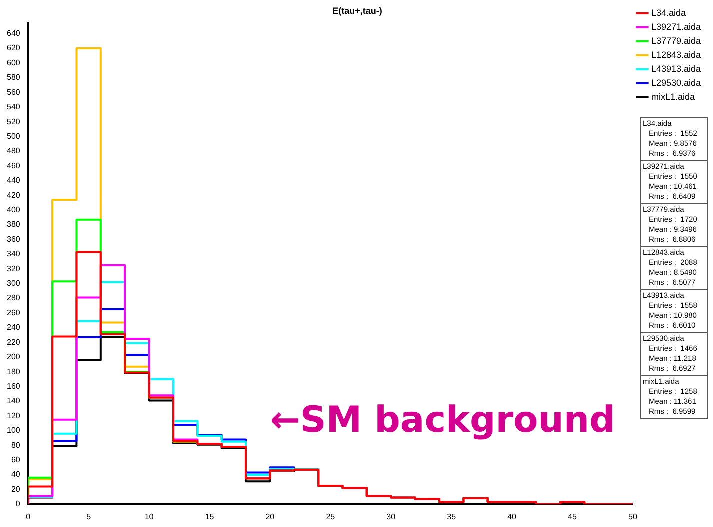  Describe the element at coordinates (13, 239) in the screenshot. I see `y-tick-label: 360` at that location.